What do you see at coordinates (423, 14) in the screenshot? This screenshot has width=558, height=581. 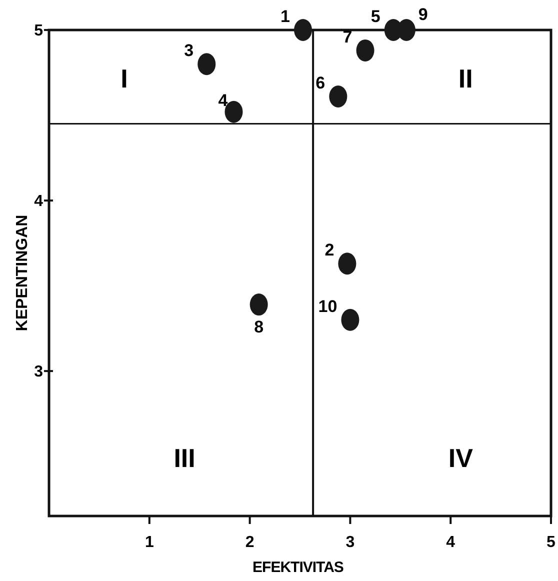 I see `annotation: 9` at bounding box center [423, 14].